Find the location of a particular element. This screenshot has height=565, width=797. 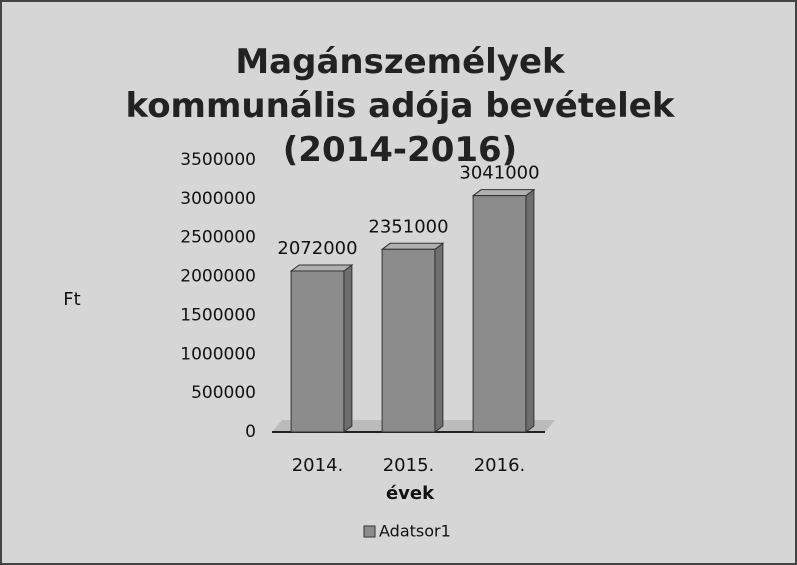

y-tick-label: 3000000 is located at coordinates (218, 199).